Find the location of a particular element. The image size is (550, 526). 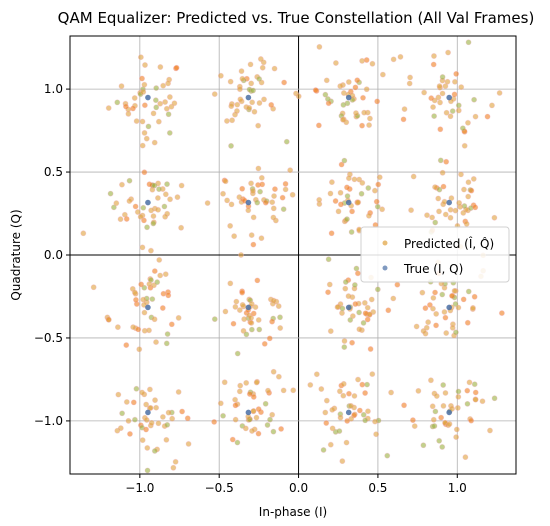

y-tick-label: 0.0 is located at coordinates (53, 255).